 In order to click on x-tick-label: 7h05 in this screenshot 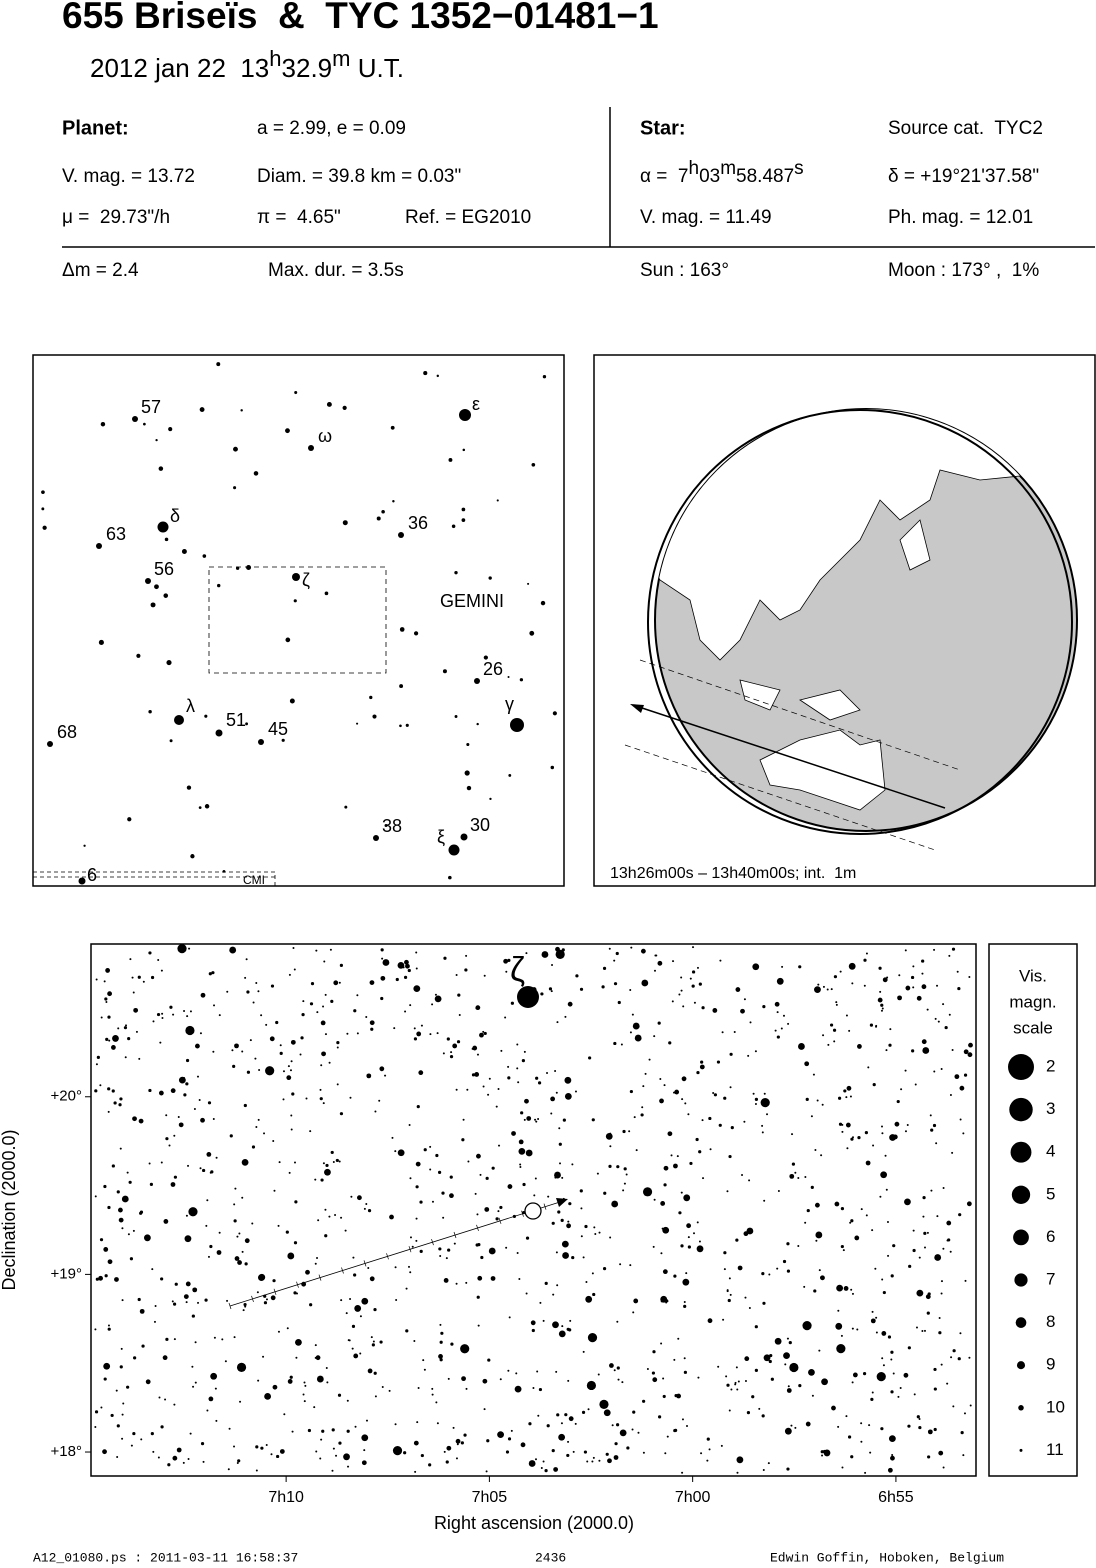, I will do `click(490, 1497)`.